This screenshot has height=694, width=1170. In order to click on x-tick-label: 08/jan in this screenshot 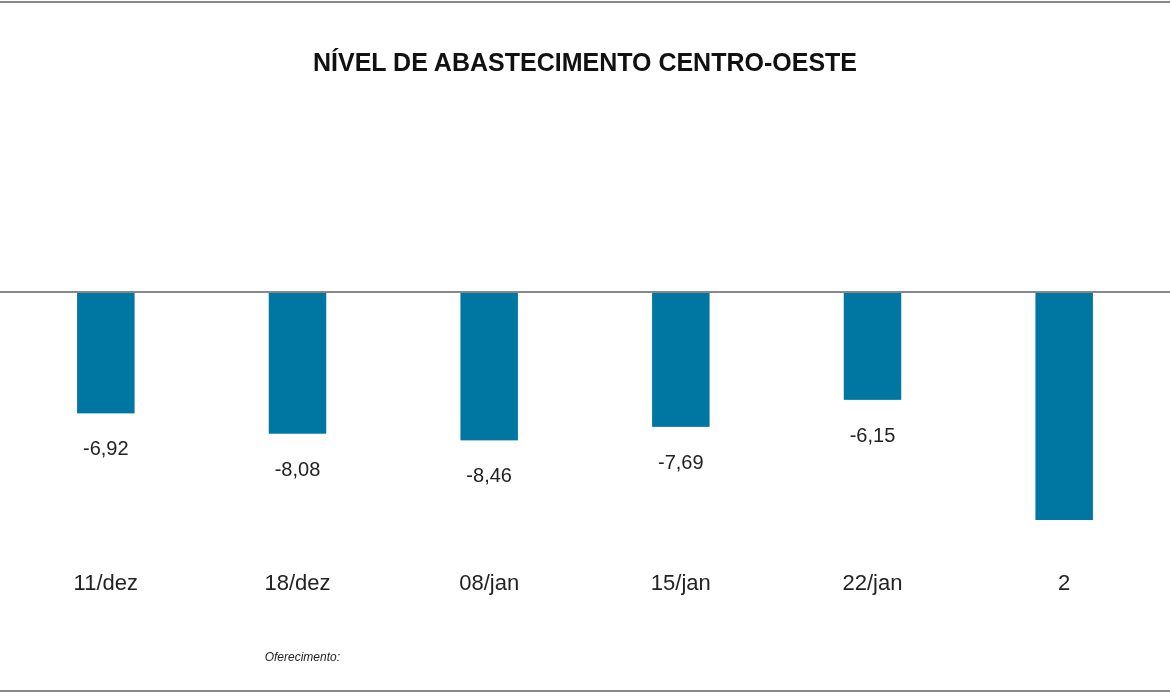, I will do `click(489, 582)`.